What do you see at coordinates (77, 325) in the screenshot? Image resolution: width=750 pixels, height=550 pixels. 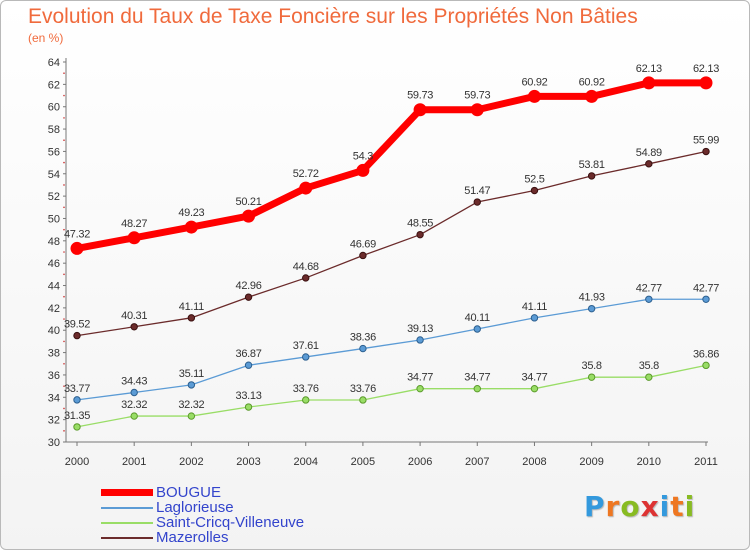 I see `data-label: 39.52` at bounding box center [77, 325].